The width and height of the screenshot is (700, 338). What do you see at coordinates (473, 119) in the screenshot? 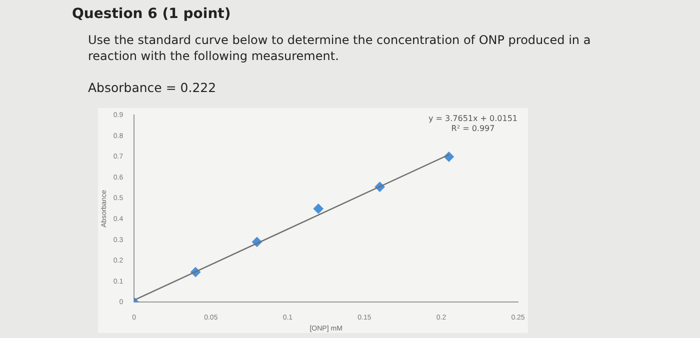
I see `annotation: y = 3.7651x + 0.0151` at bounding box center [473, 119].